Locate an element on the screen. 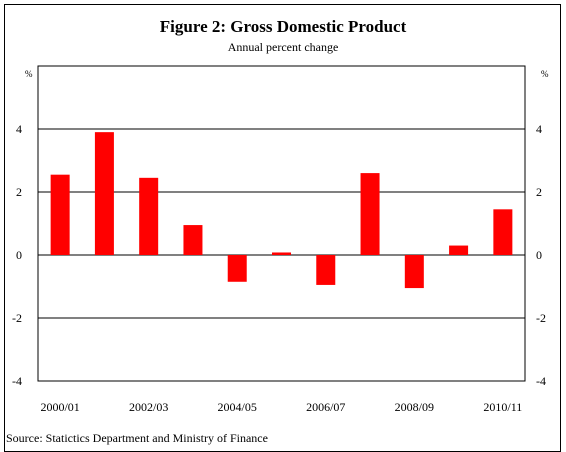  y-tick-label-right: 2 is located at coordinates (539, 192).